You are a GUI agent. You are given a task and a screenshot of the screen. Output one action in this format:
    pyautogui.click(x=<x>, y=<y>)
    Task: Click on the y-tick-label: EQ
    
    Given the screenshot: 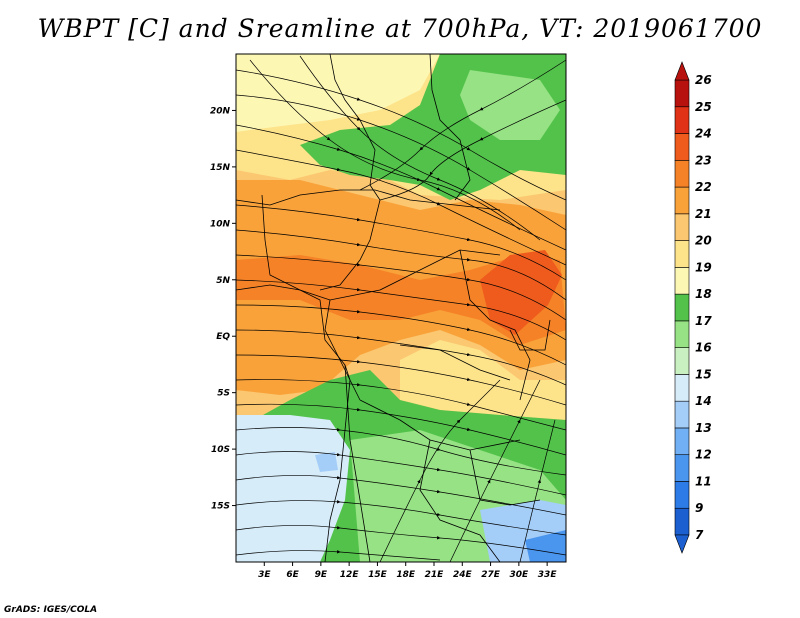 What is the action you would take?
    pyautogui.click(x=223, y=337)
    